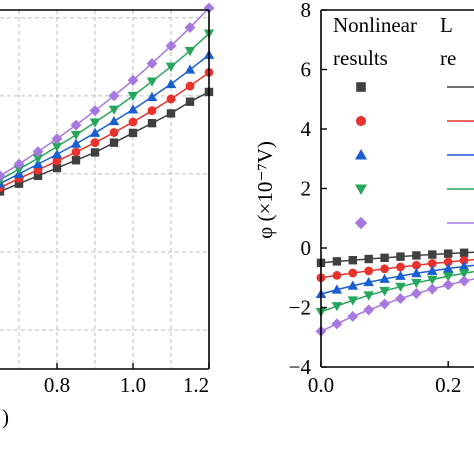 This screenshot has width=474, height=474. I want to click on right-y-tick-label-6: 8, so click(306, 11).